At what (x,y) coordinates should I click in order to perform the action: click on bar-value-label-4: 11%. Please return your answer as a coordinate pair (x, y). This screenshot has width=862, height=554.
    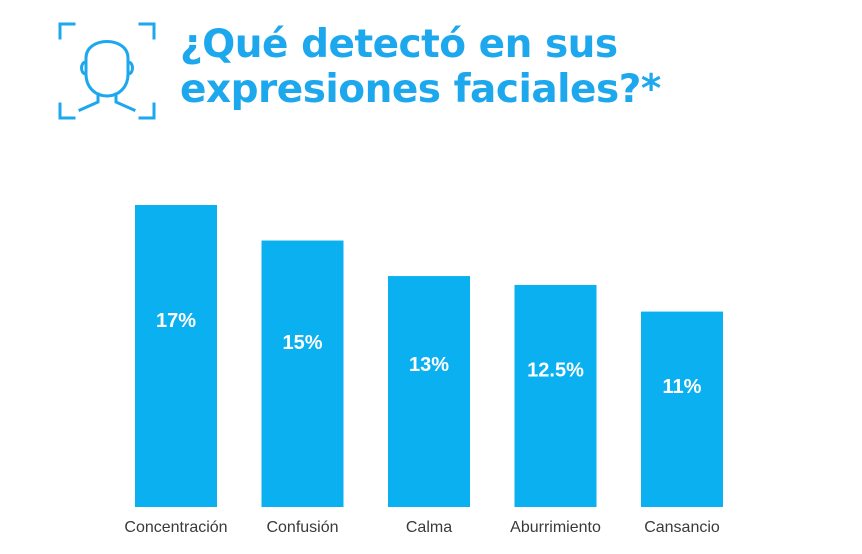
    Looking at the image, I should click on (682, 387).